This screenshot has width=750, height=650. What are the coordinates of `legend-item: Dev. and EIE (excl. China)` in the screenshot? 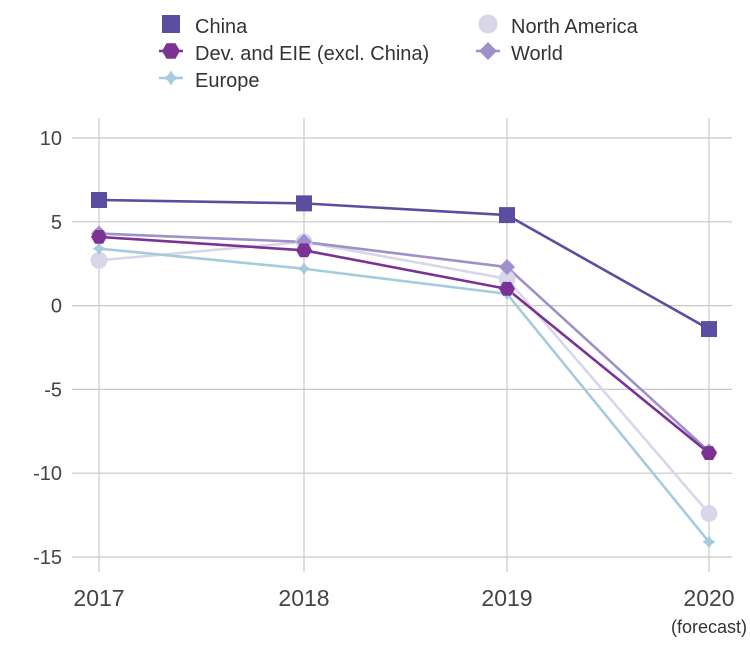 It's located at (294, 54).